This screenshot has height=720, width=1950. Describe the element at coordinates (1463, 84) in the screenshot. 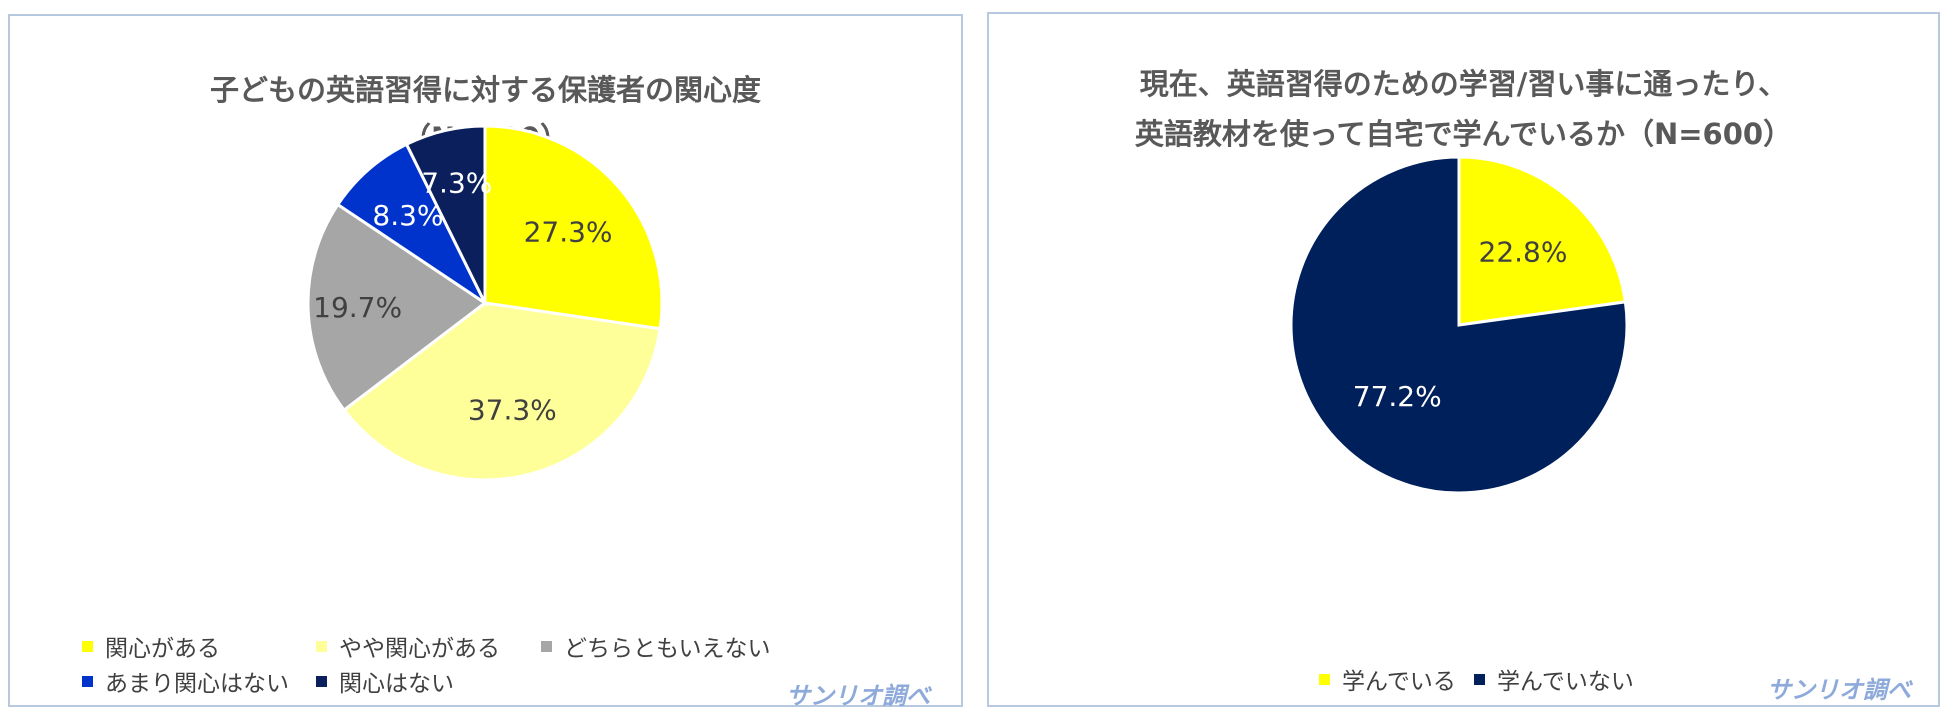

I see `chart-title-line-1: 現在、英語習得のための学習/習い事に通ったり、` at that location.